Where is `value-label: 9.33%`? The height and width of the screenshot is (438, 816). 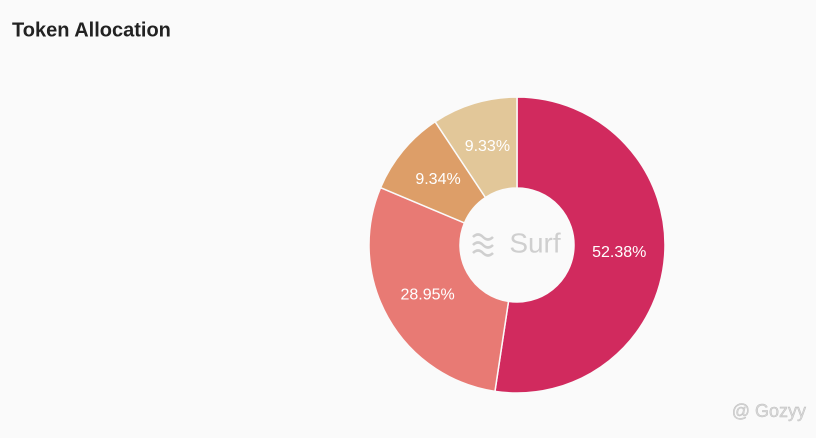 value-label: 9.33% is located at coordinates (487, 146).